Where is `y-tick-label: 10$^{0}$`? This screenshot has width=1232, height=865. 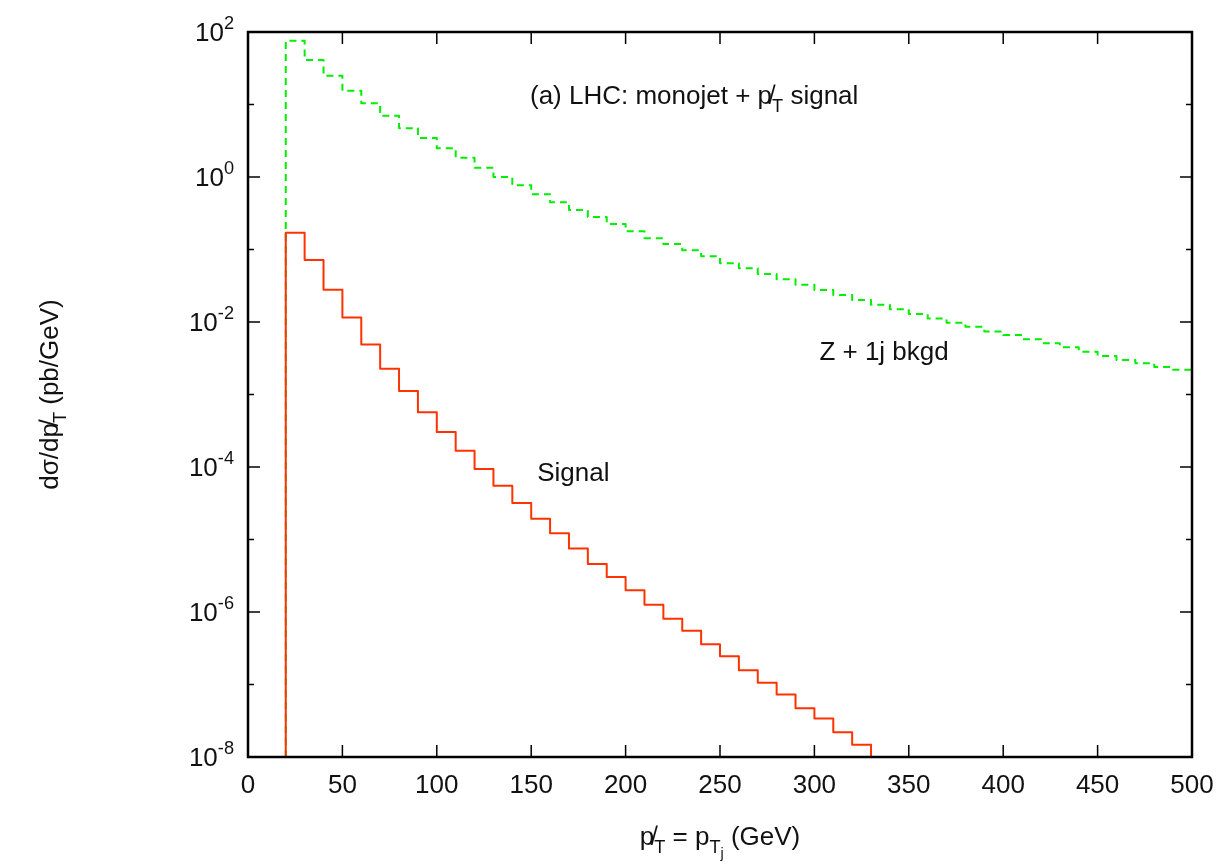 y-tick-label: 10$^{0}$ is located at coordinates (214, 175).